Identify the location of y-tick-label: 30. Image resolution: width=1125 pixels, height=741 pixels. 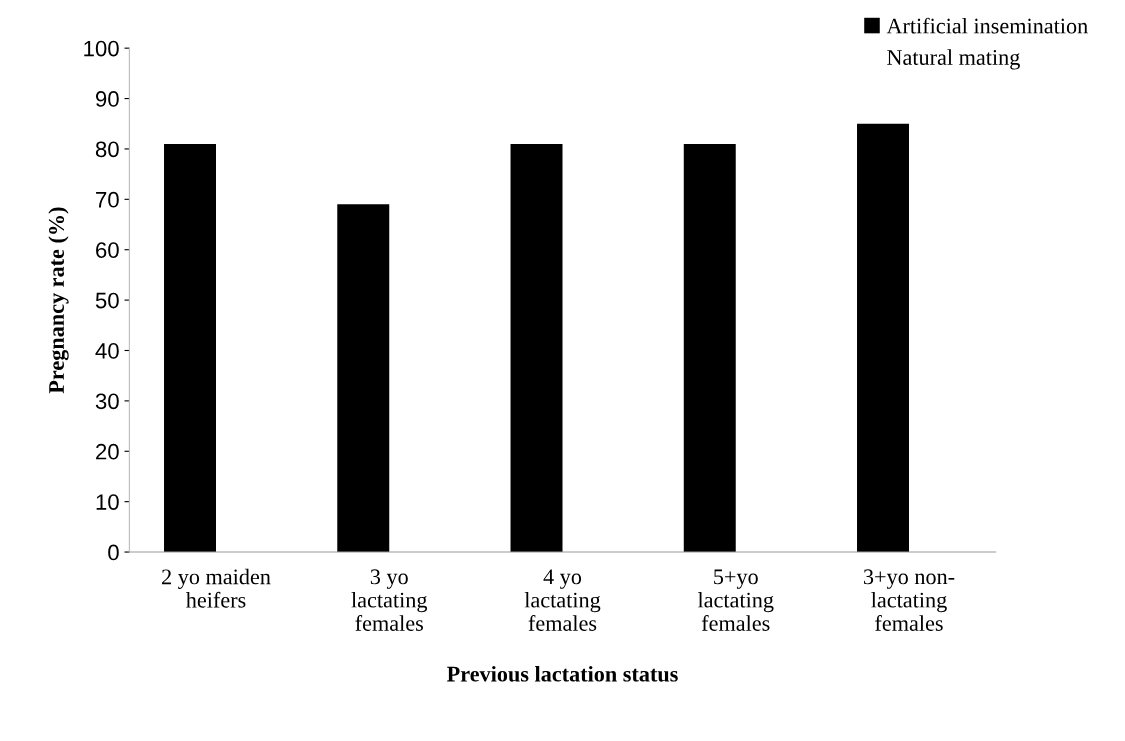
(107, 401).